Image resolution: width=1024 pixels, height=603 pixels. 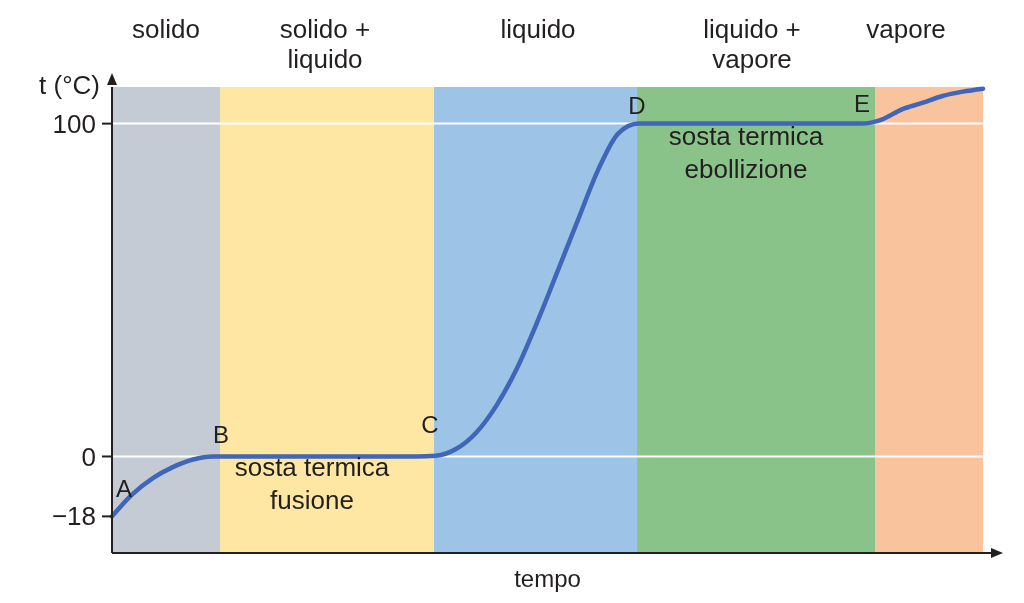 What do you see at coordinates (74, 123) in the screenshot?
I see `y-tick-label: 100` at bounding box center [74, 123].